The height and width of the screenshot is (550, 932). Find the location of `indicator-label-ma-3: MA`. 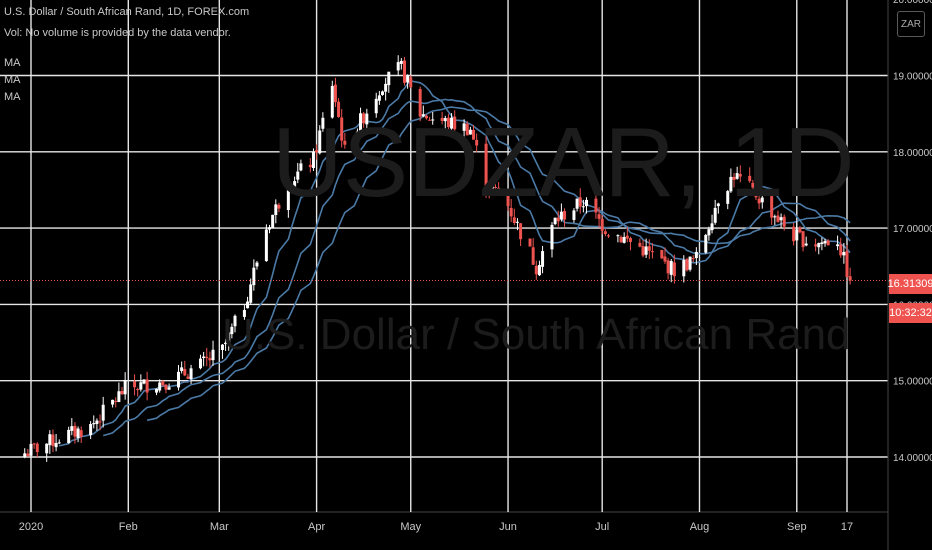

indicator-label-ma-3: MA is located at coordinates (12, 97).